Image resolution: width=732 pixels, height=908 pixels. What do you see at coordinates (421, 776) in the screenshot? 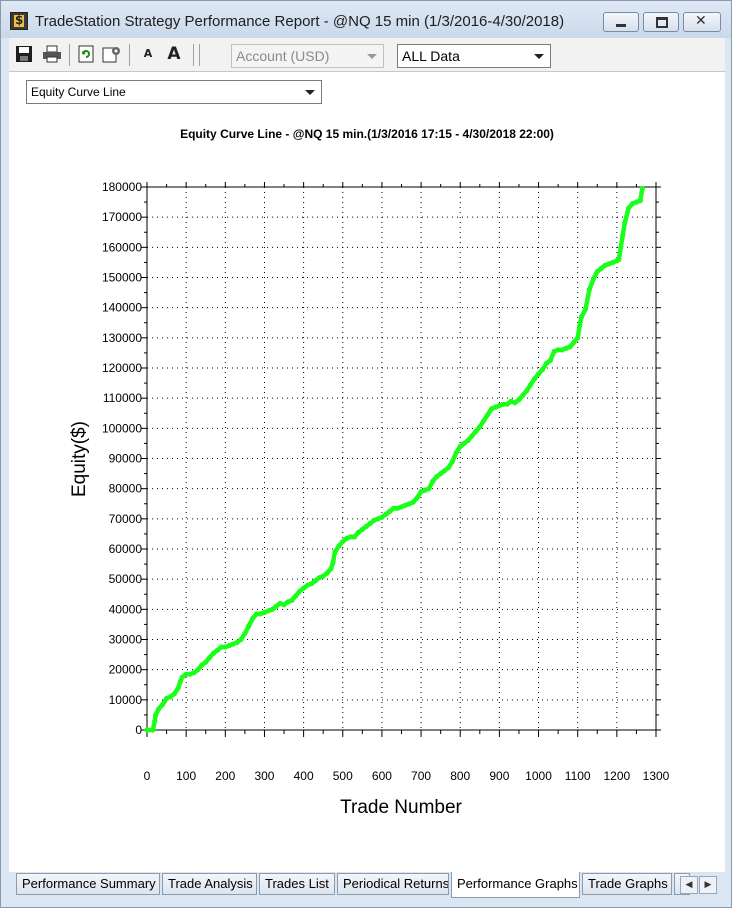
I see `x-tick-label: 700` at bounding box center [421, 776].